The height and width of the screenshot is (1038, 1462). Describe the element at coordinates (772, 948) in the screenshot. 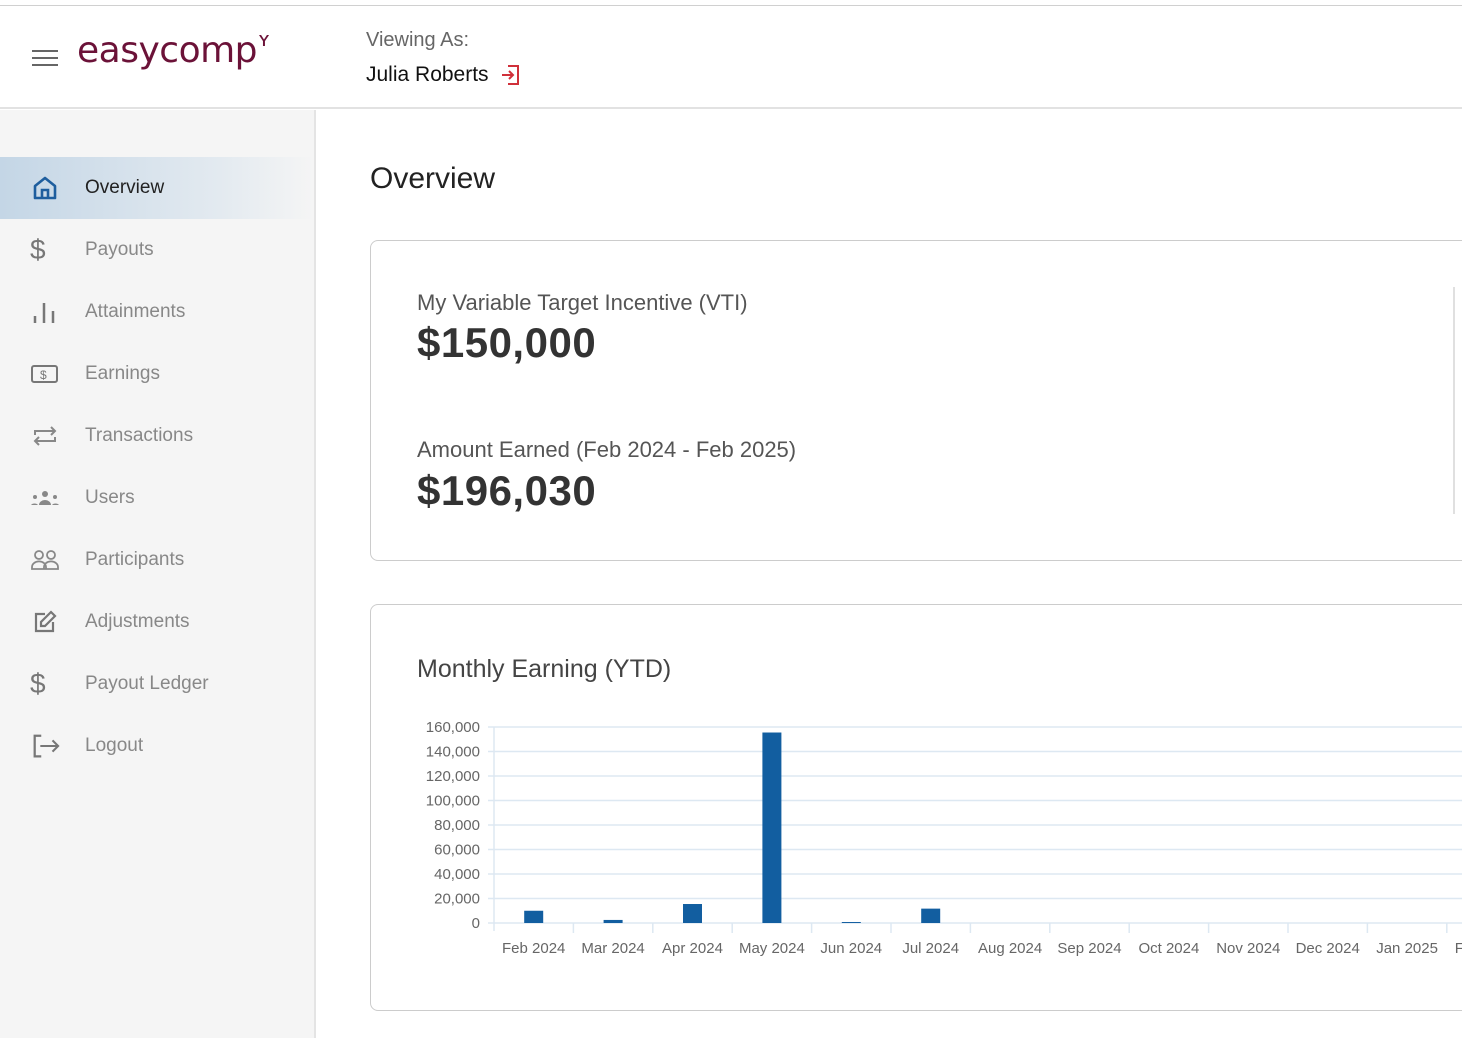

I see `x-tick-label: May 2024` at that location.